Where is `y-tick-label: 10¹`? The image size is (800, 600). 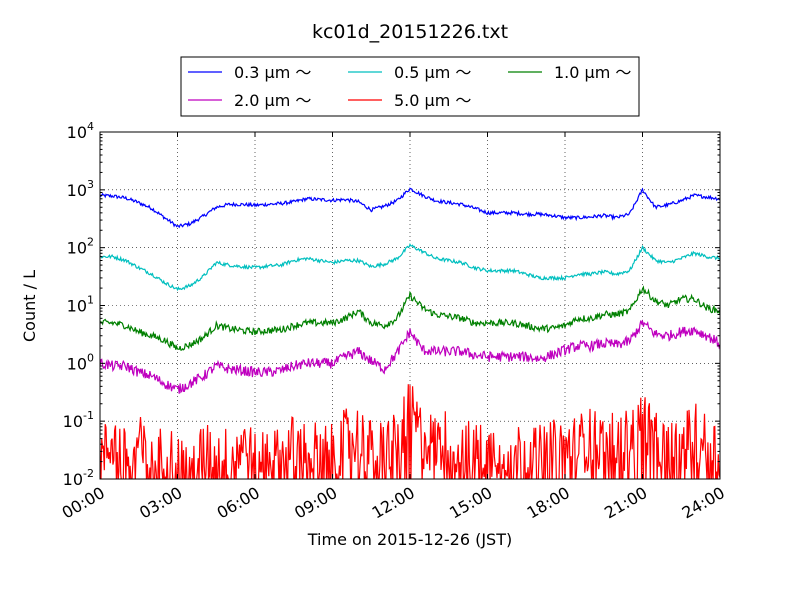 y-tick-label: 10¹ is located at coordinates (80, 305).